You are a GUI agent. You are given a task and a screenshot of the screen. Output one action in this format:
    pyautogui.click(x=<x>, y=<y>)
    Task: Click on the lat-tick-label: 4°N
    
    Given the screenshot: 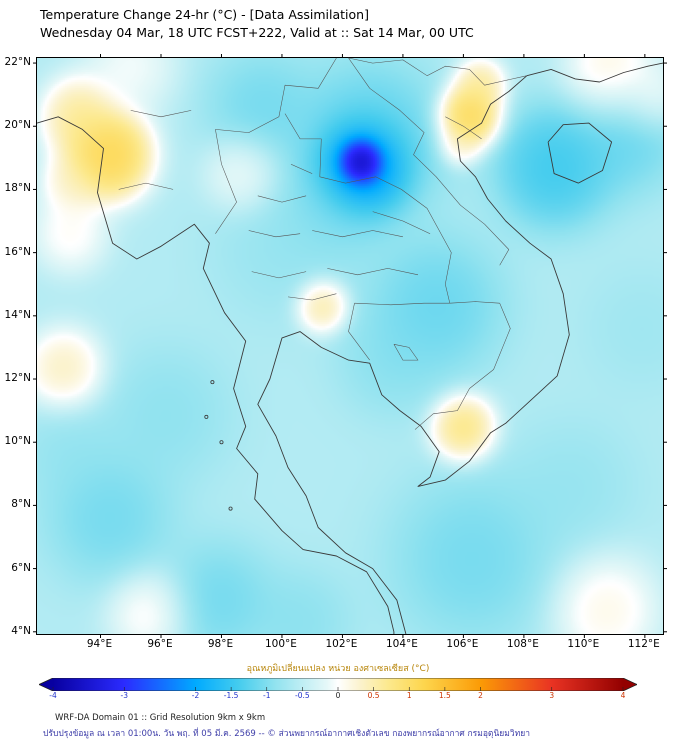 What is the action you would take?
    pyautogui.click(x=21, y=630)
    